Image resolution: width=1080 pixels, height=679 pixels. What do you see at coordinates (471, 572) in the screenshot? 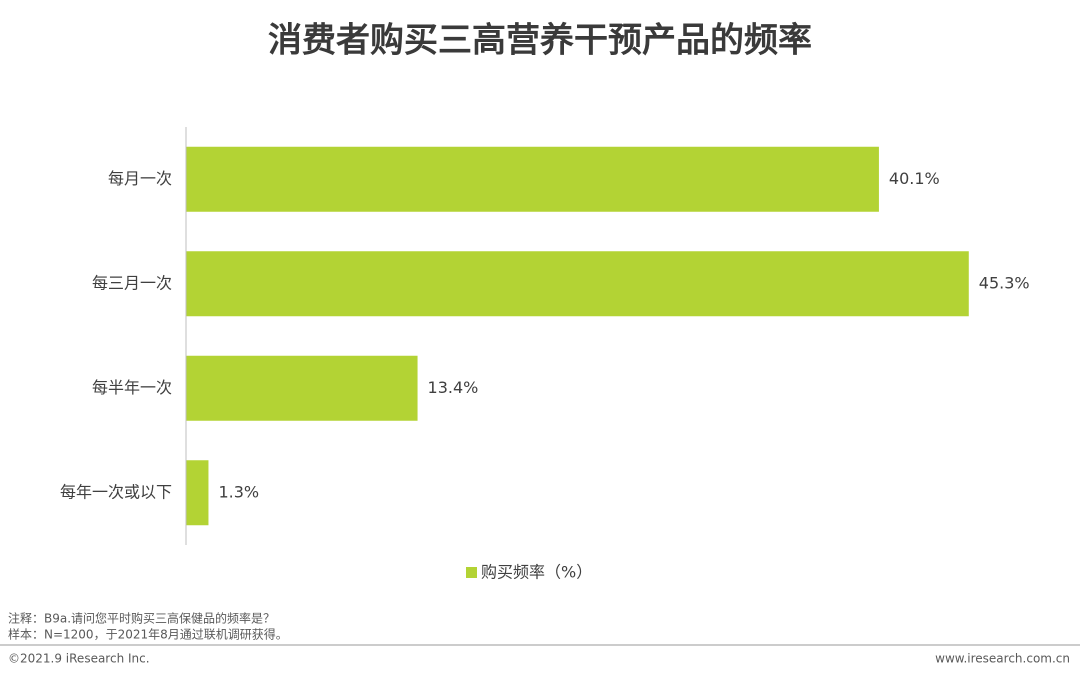
I see `legend-swatch` at bounding box center [471, 572].